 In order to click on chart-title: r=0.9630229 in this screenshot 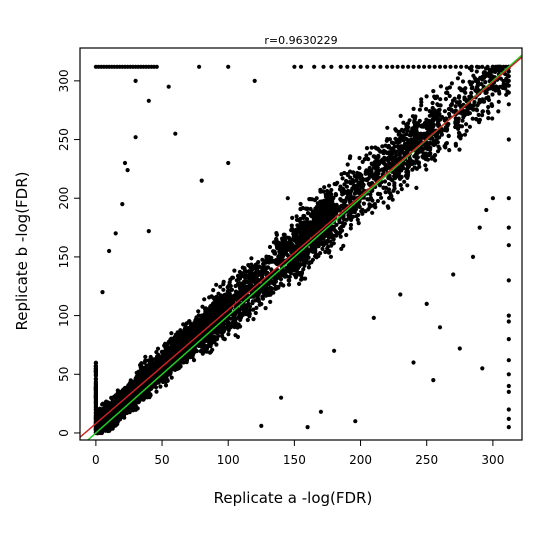, I will do `click(300, 40)`.